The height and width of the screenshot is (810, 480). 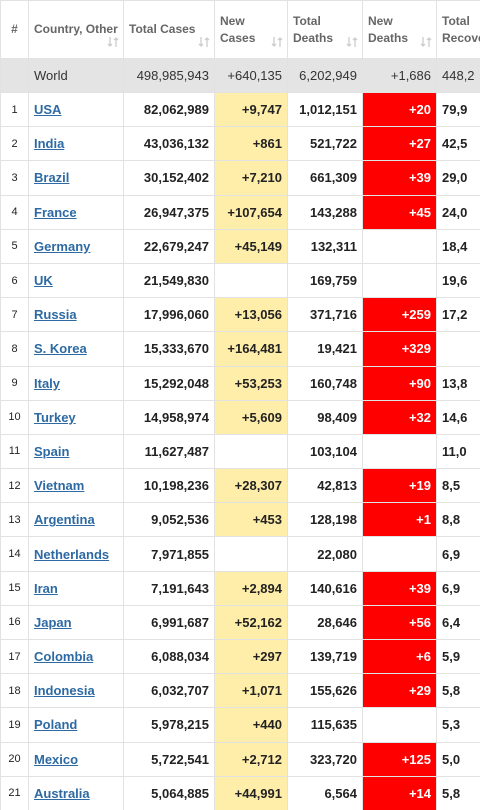 What do you see at coordinates (399, 486) in the screenshot?
I see `cell: +19` at bounding box center [399, 486].